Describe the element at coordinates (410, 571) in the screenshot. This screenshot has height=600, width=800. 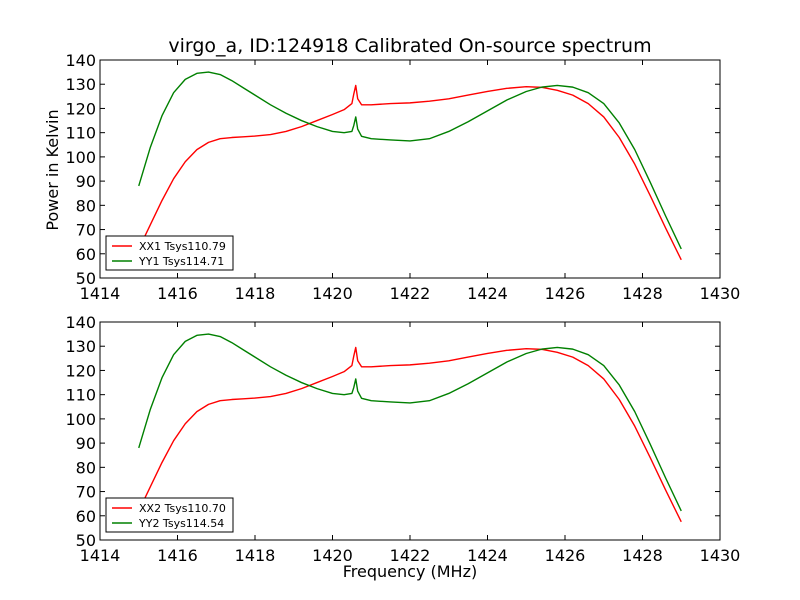
I see `x-axis-label: Frequency (MHz)` at that location.